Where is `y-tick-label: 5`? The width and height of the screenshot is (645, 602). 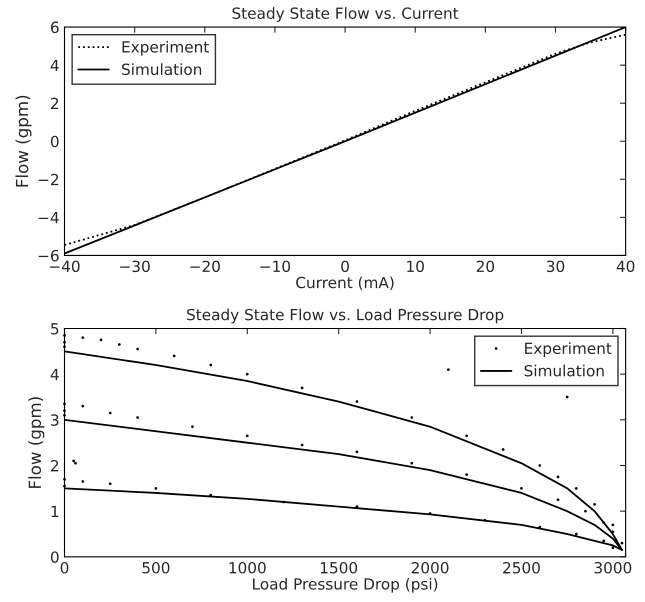
y-tick-label: 5 is located at coordinates (54, 329).